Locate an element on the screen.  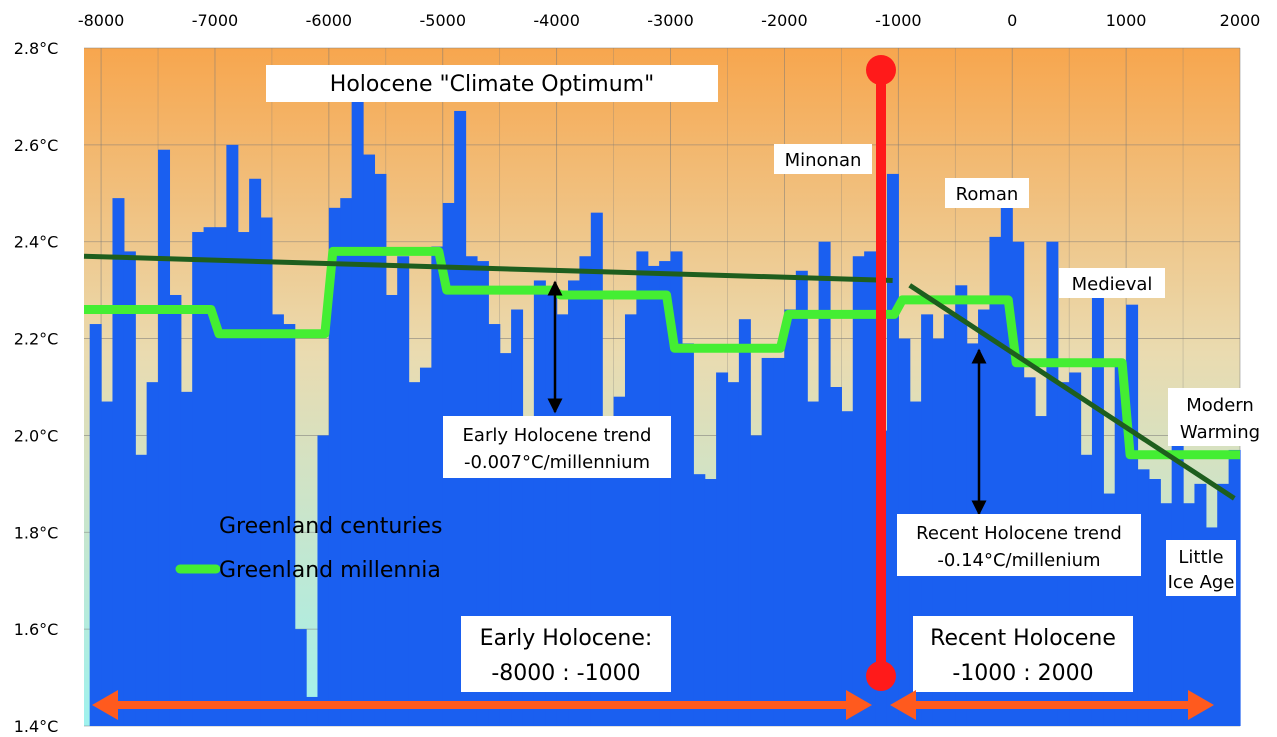
label-modern-1: Modern is located at coordinates (1220, 405).